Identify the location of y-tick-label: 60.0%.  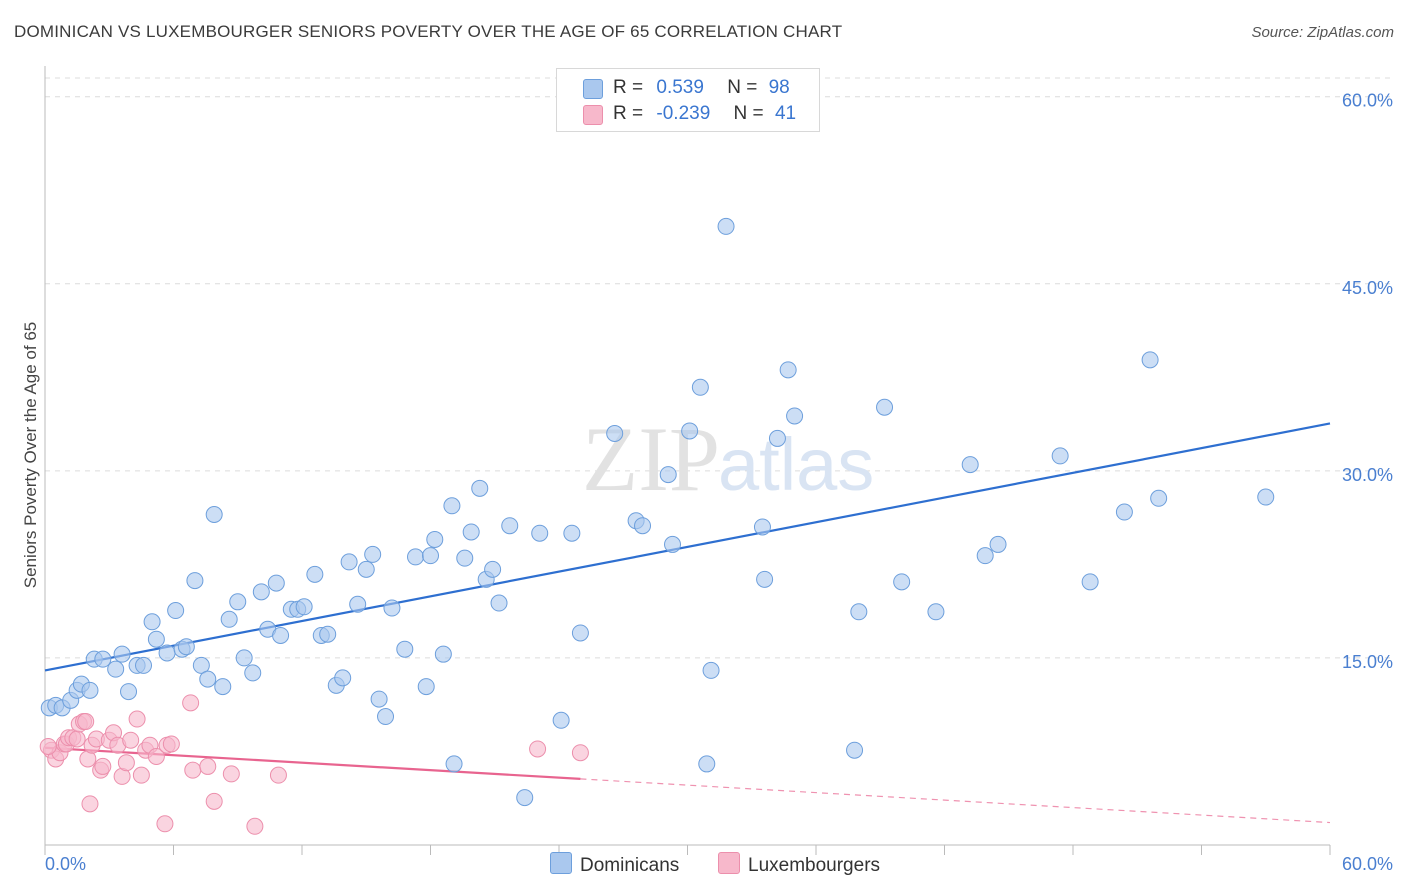
(1367, 101).